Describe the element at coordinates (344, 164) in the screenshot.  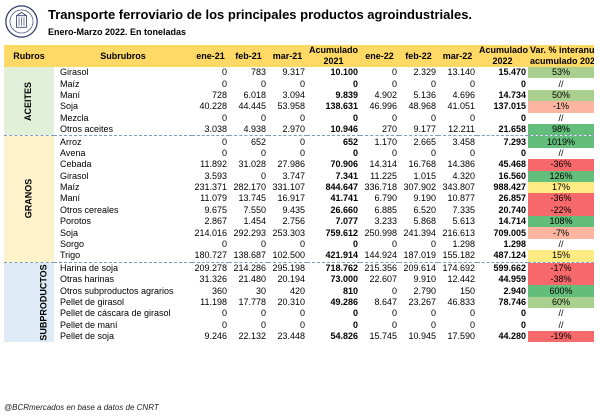
I see `cell-acum21: 70.906` at that location.